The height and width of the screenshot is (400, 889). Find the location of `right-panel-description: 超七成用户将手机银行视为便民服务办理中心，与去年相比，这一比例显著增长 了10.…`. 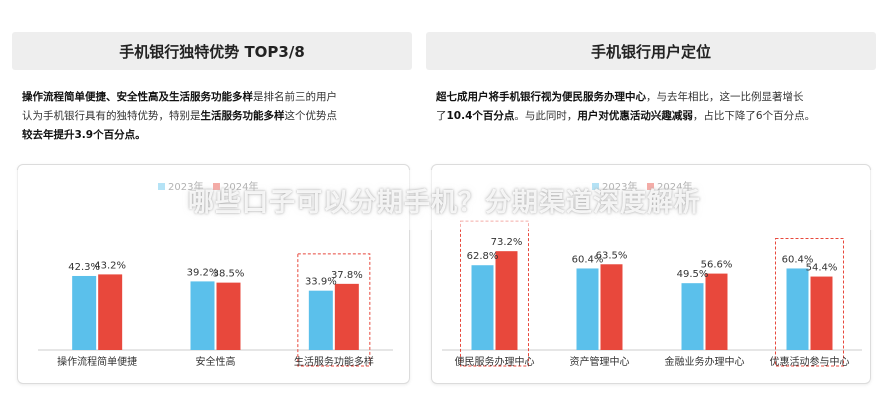

right-panel-description: 超七成用户将手机银行视为便民服务办理中心，与去年相比，这一比例显著增长 了10.… is located at coordinates (651, 107).